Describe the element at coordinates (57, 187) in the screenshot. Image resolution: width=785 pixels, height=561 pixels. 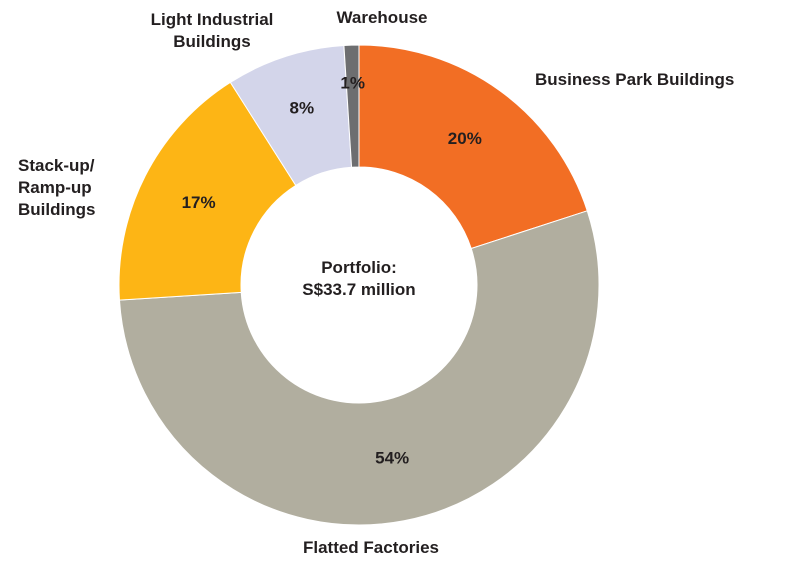
I see `category-label: Stack-up/ Ramp-up Buildings` at that location.